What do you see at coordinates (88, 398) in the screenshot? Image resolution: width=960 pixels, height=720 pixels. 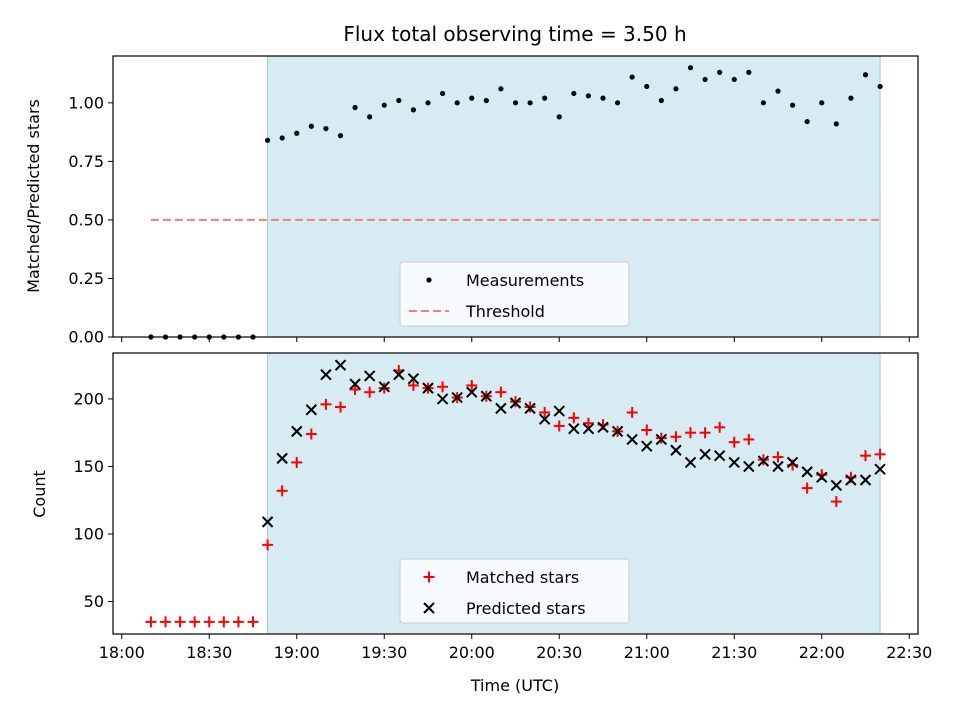 I see `bottom-y-tick-label: 200` at bounding box center [88, 398].